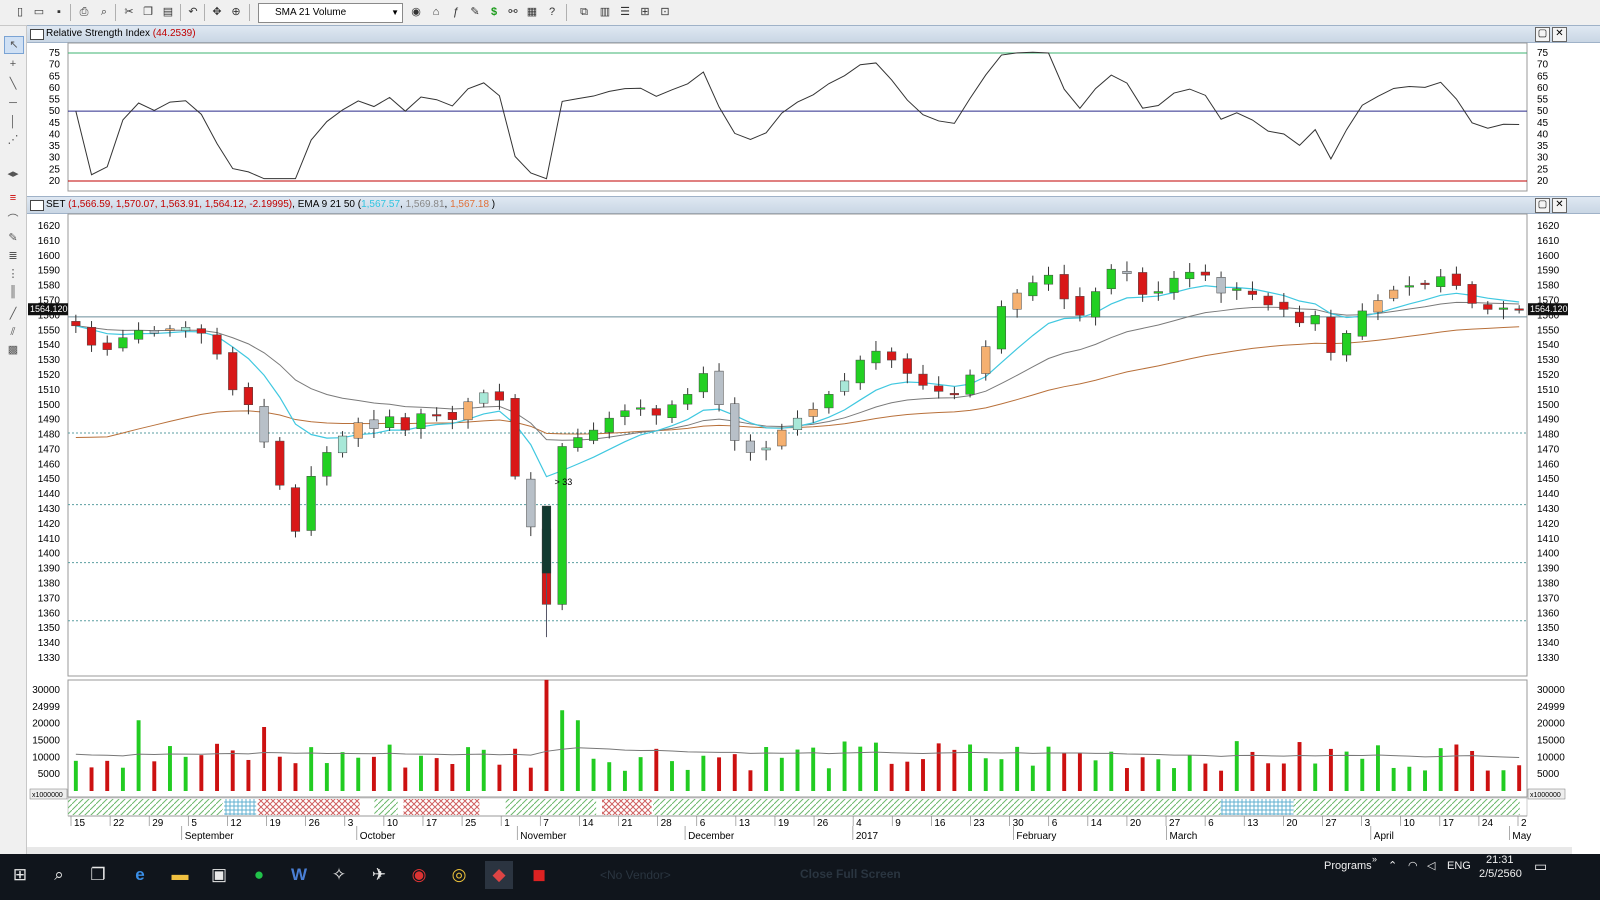  I want to click on paste-icon: ▤, so click(168, 12).